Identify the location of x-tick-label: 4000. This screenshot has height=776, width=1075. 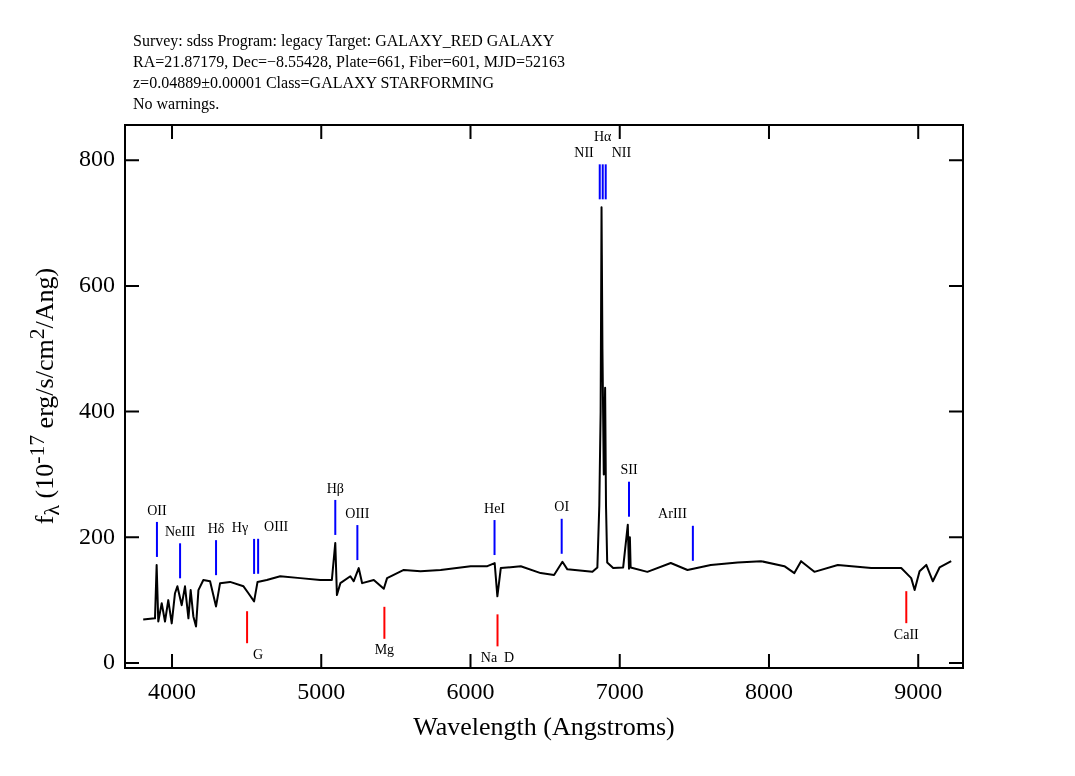
(172, 690).